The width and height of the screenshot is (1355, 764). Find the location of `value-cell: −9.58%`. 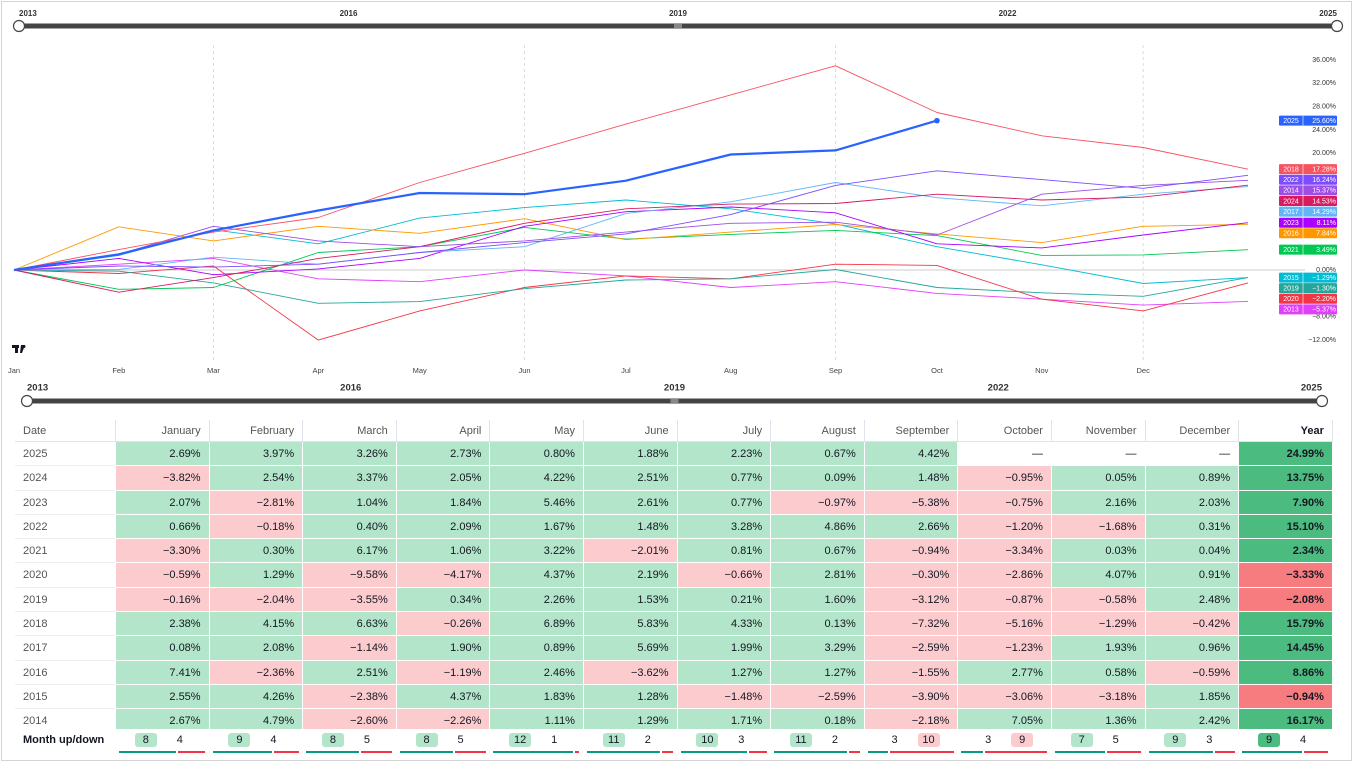

value-cell: −9.58% is located at coordinates (350, 575).